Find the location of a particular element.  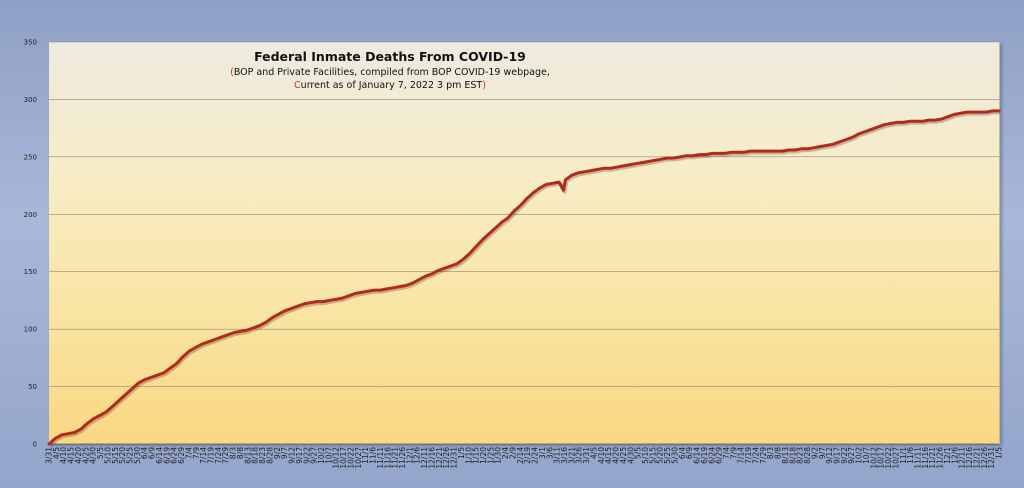

x-tick-label: 3/21 is located at coordinates (571, 455).